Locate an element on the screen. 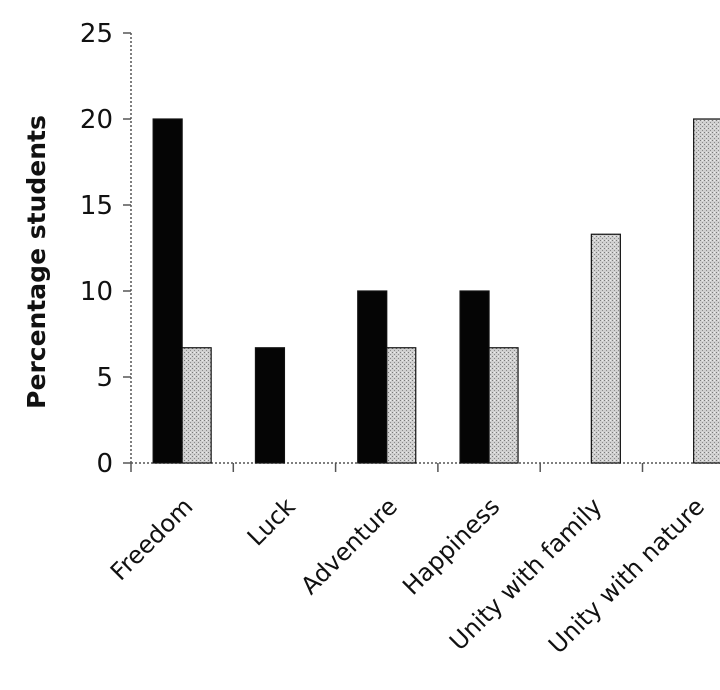 This screenshot has width=720, height=690. x-tick-label: Luck is located at coordinates (271, 521).